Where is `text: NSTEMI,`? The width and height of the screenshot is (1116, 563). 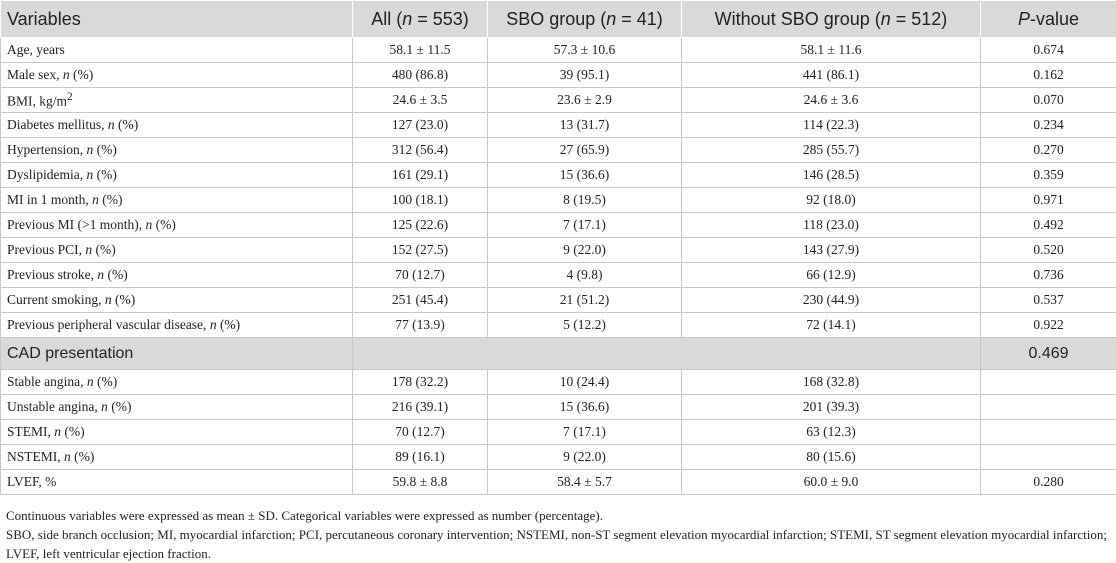
text: NSTEMI, is located at coordinates (35, 456).